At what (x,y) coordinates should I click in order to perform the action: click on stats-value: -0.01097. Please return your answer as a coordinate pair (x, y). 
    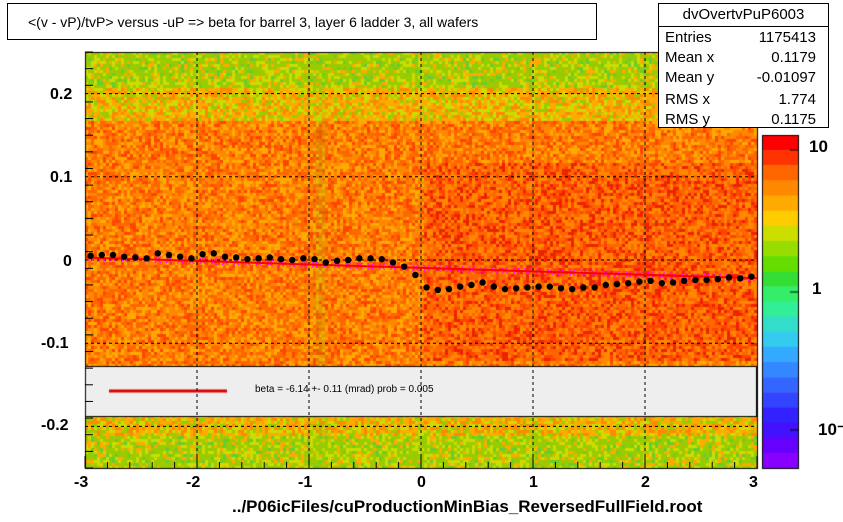
    Looking at the image, I should click on (786, 77).